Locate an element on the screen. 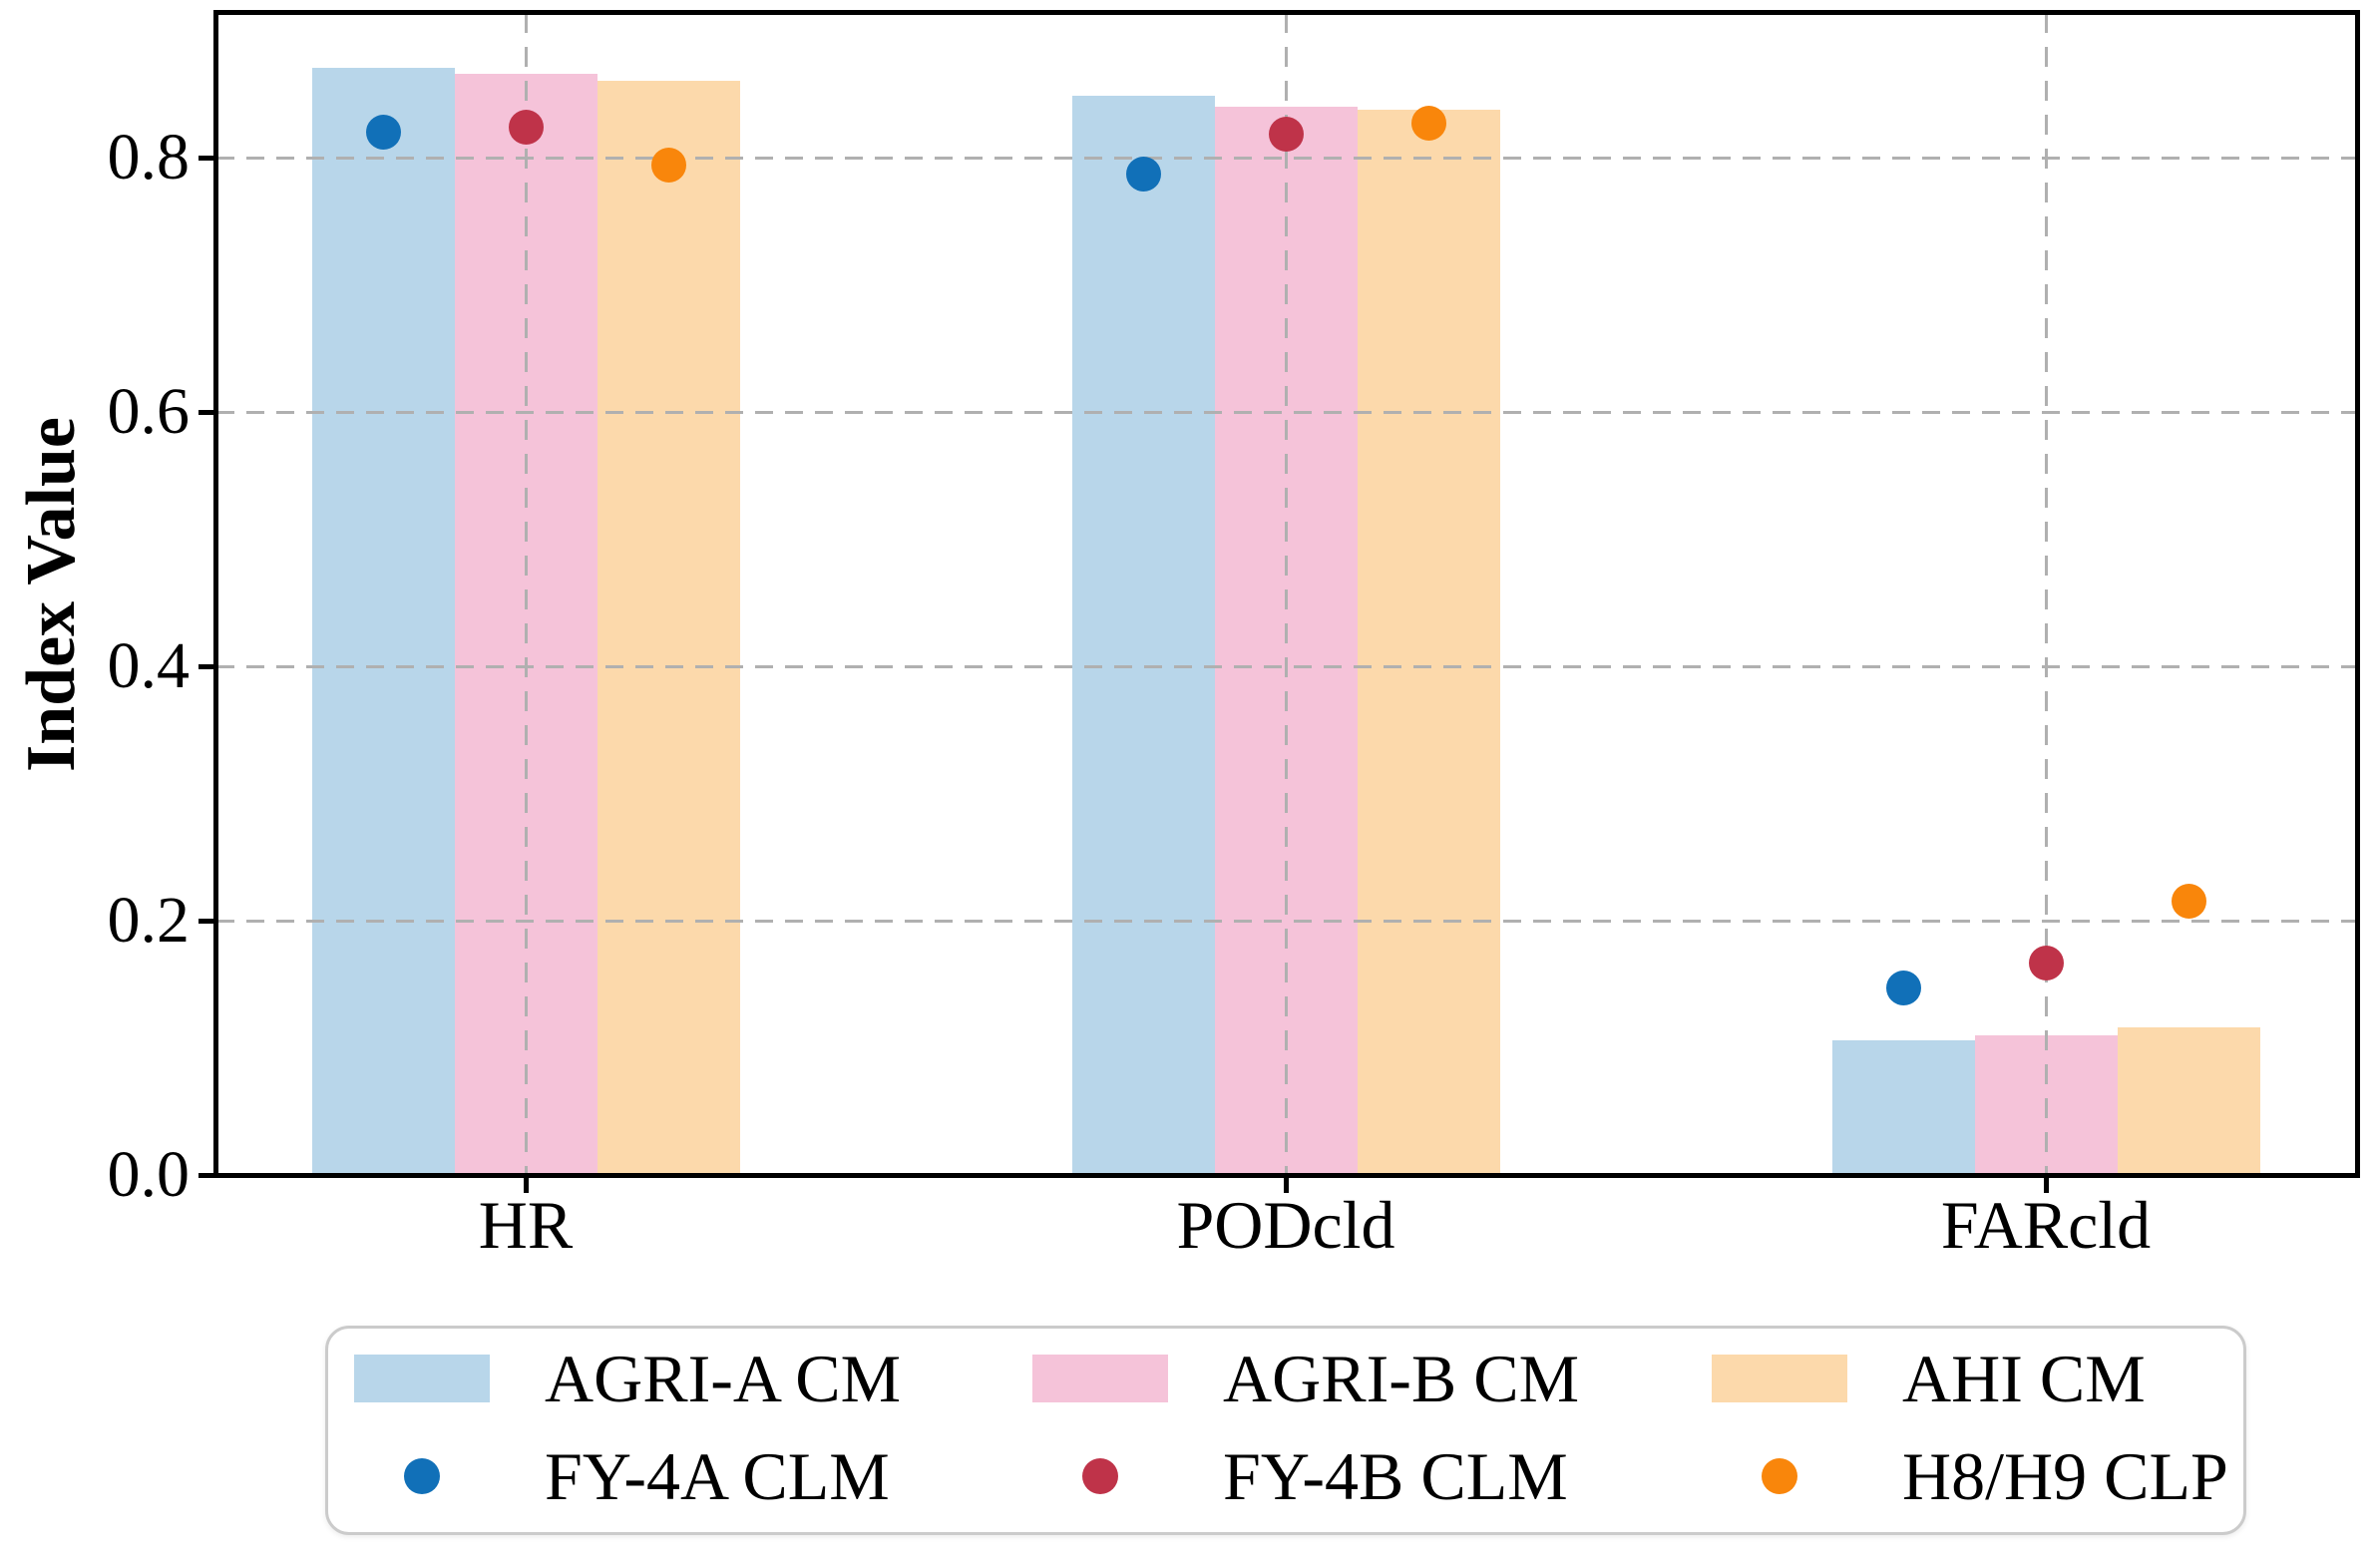 The height and width of the screenshot is (1563, 2380). legend-label: AHI CM is located at coordinates (2024, 1379).